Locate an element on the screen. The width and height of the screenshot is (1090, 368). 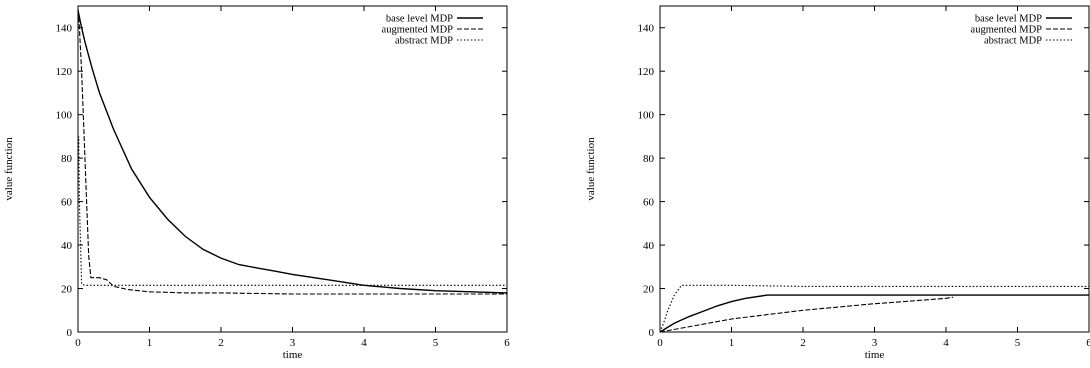
chart0-legend-label: base level MDP is located at coordinates (419, 19).